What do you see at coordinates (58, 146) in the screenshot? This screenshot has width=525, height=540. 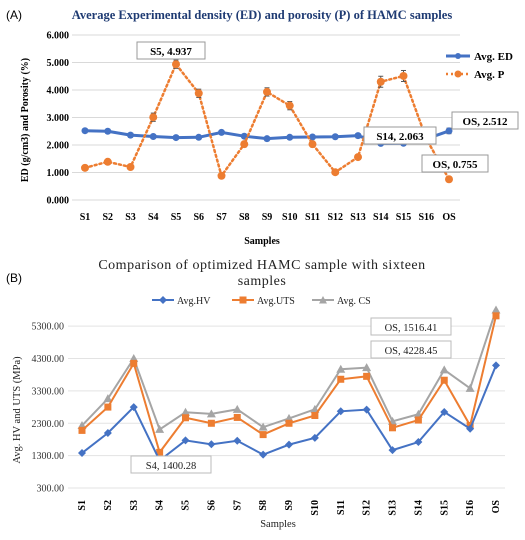 I see `panel-a-y-tick-label: 2.000` at bounding box center [58, 146].